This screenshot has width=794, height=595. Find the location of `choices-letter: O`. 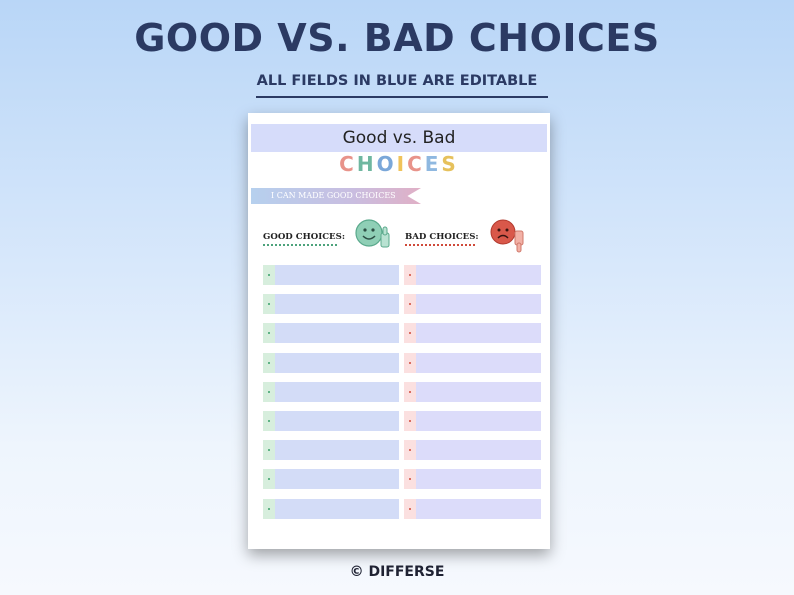

choices-letter: O is located at coordinates (386, 164).